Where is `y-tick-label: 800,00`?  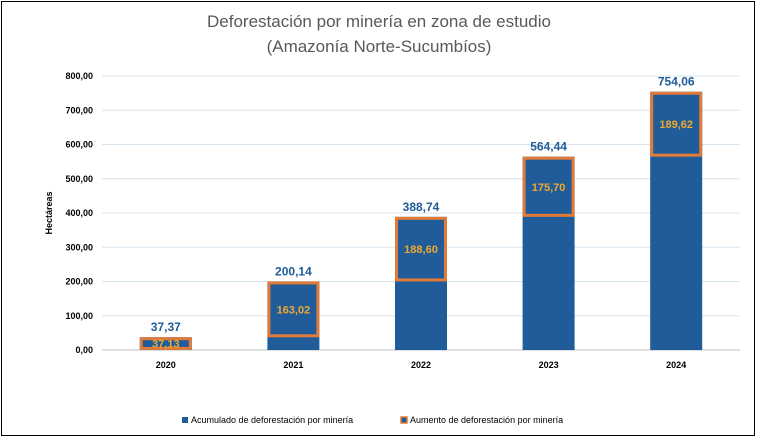 y-tick-label: 800,00 is located at coordinates (79, 76).